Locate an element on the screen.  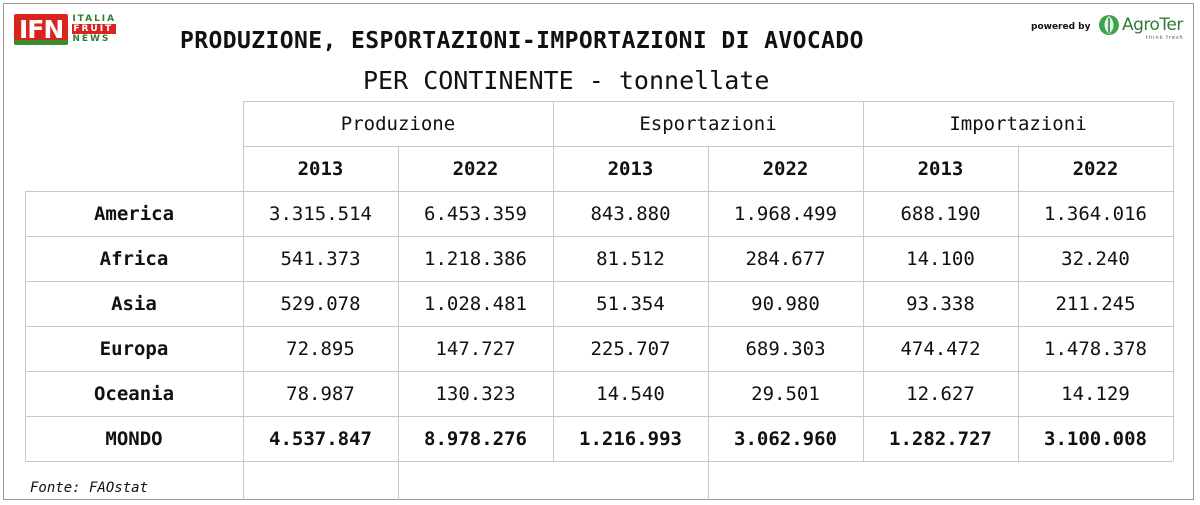
table-cell: 1.216.993 is located at coordinates (630, 438).